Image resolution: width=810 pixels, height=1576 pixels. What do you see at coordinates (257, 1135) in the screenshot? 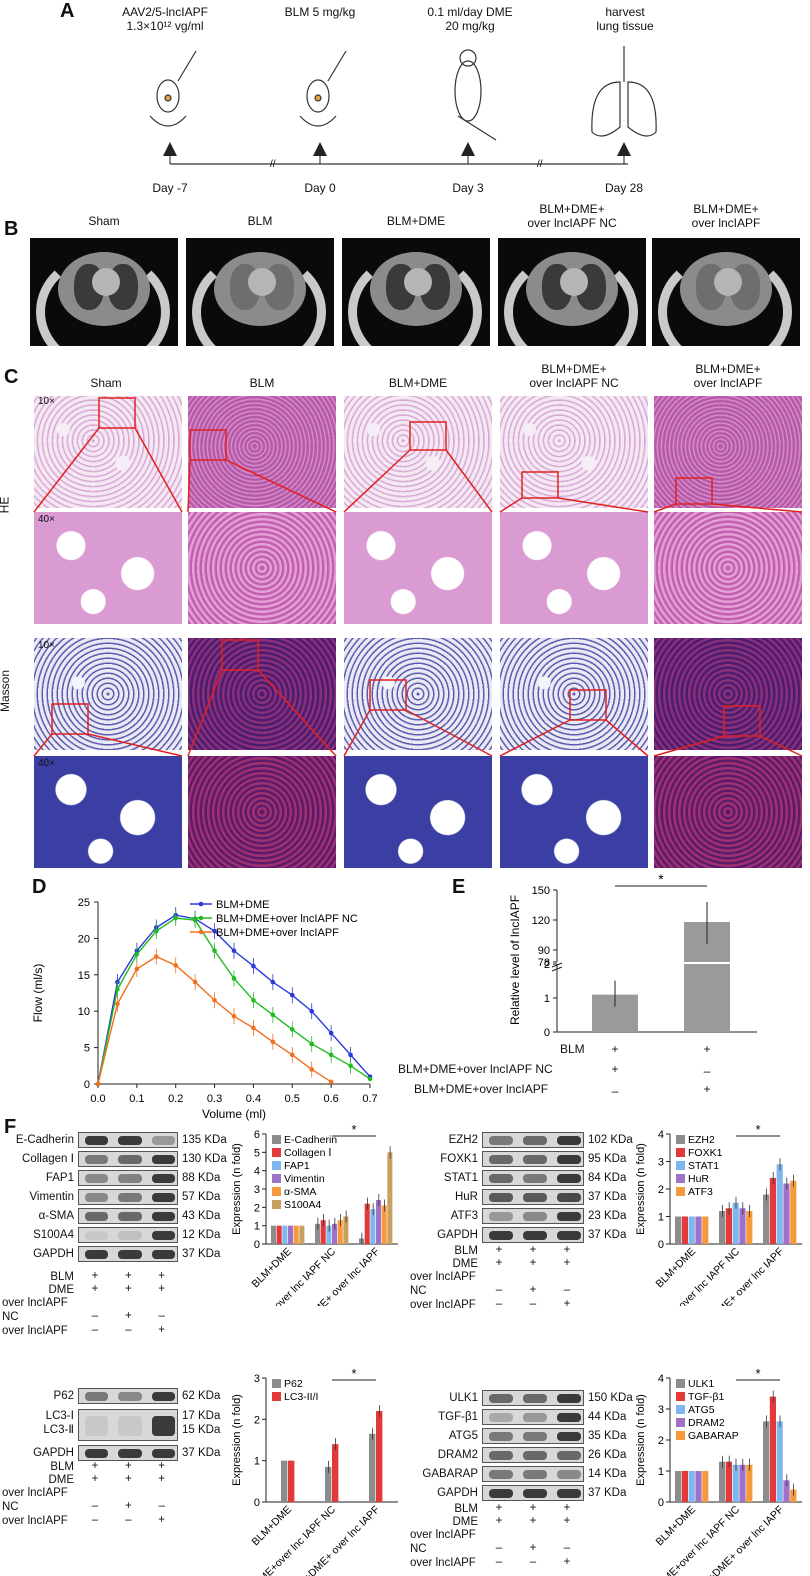
I see `y-tick-label: 6` at bounding box center [257, 1135].